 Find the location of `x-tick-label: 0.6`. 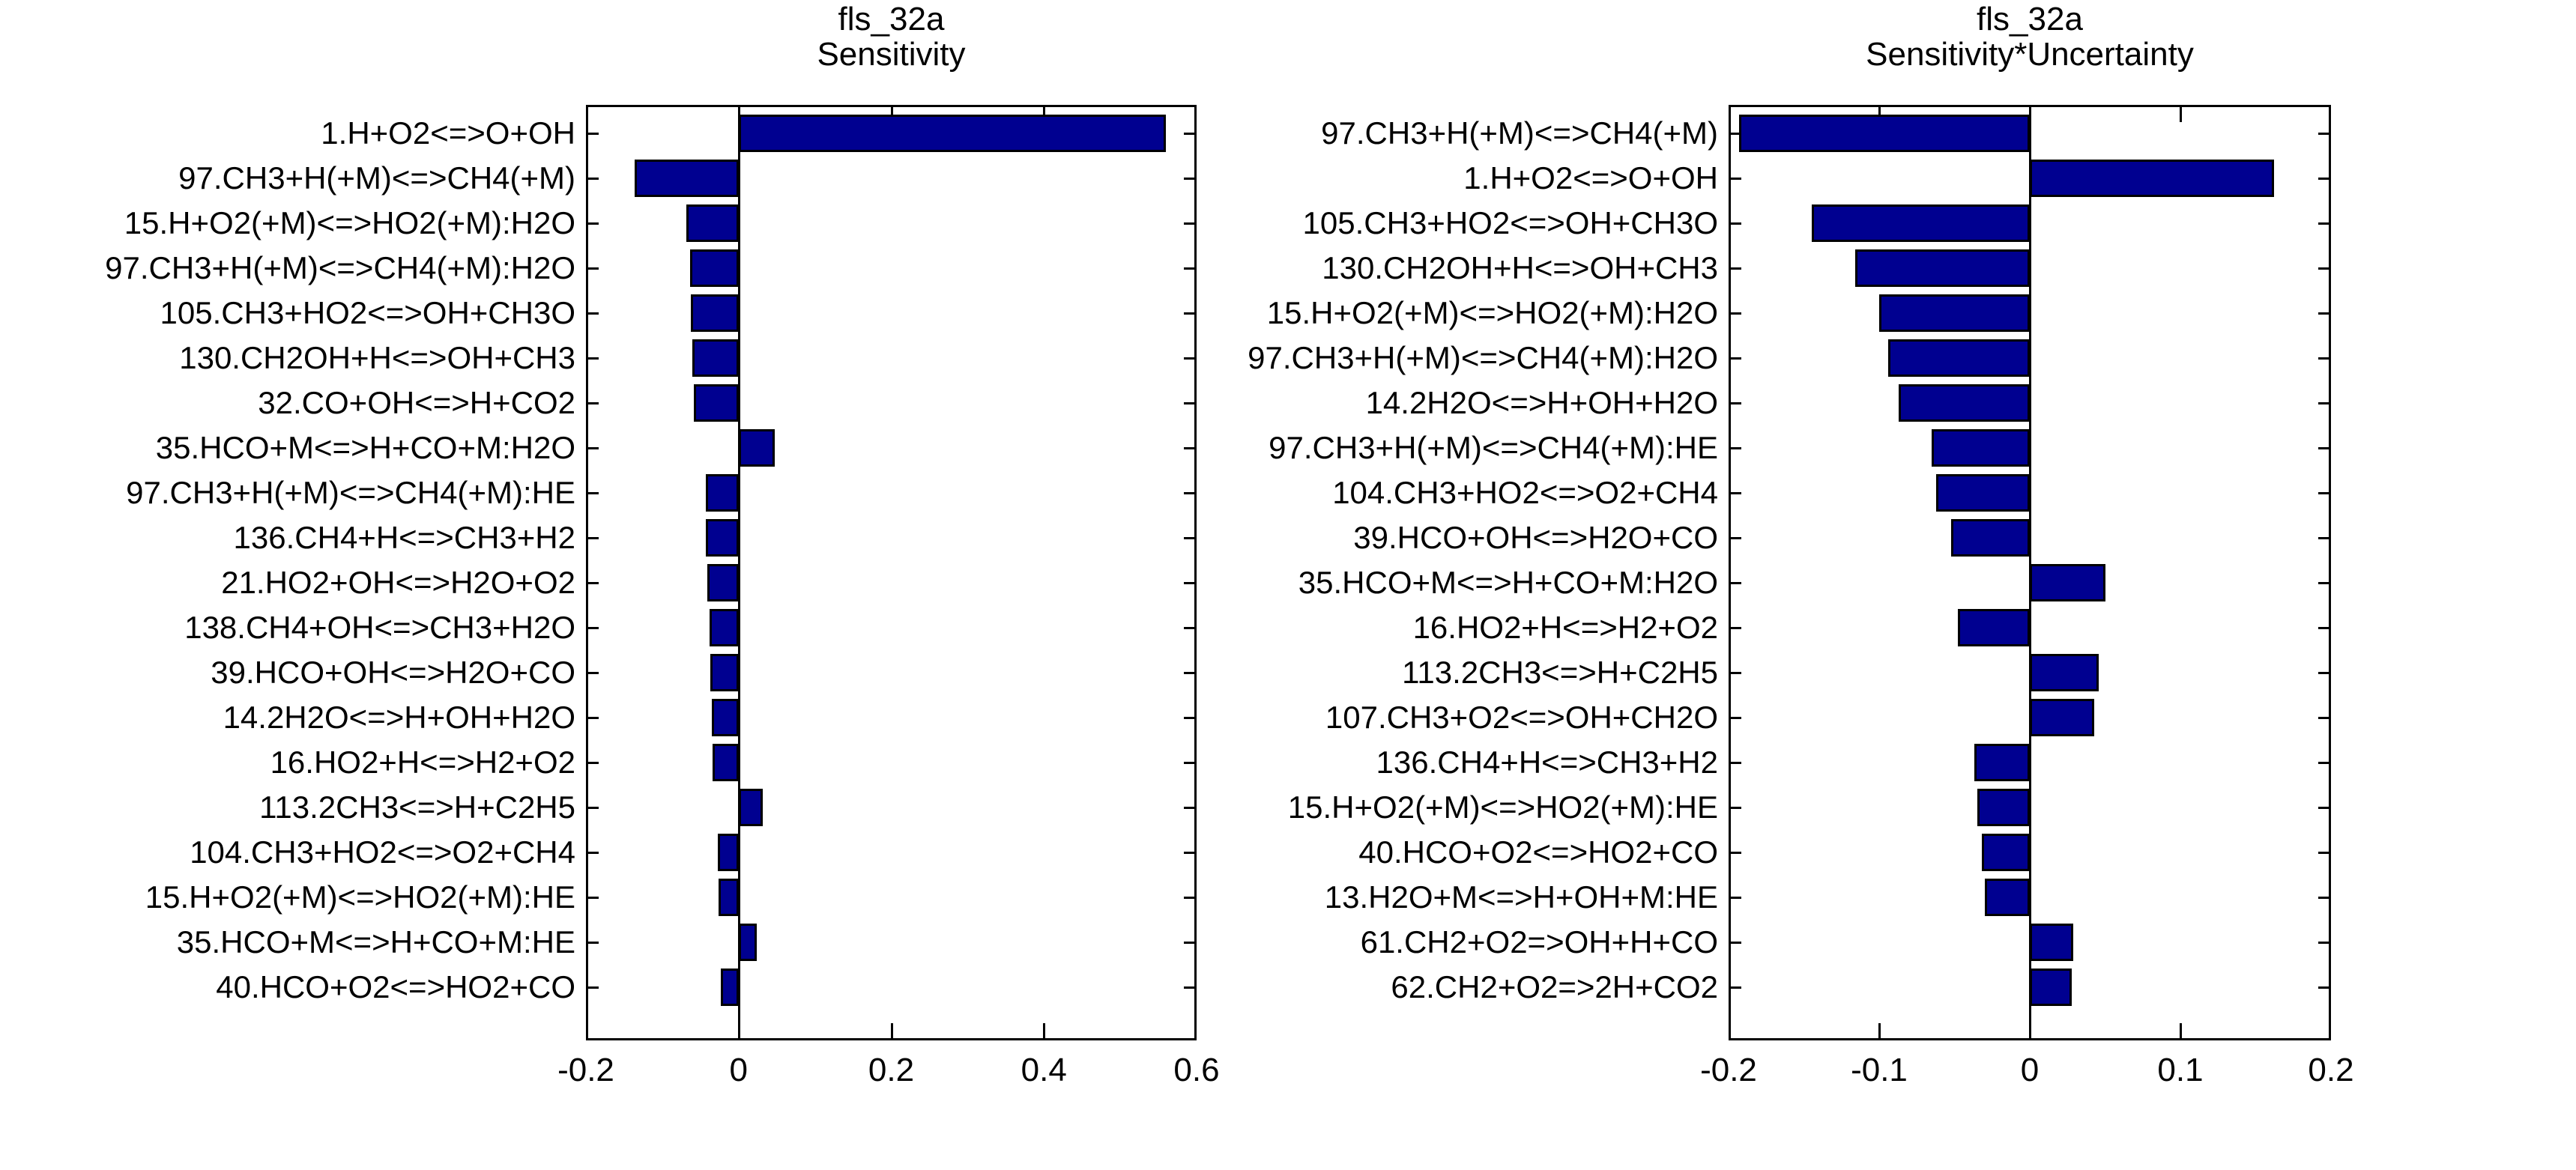

x-tick-label: 0.6 is located at coordinates (1196, 1070).